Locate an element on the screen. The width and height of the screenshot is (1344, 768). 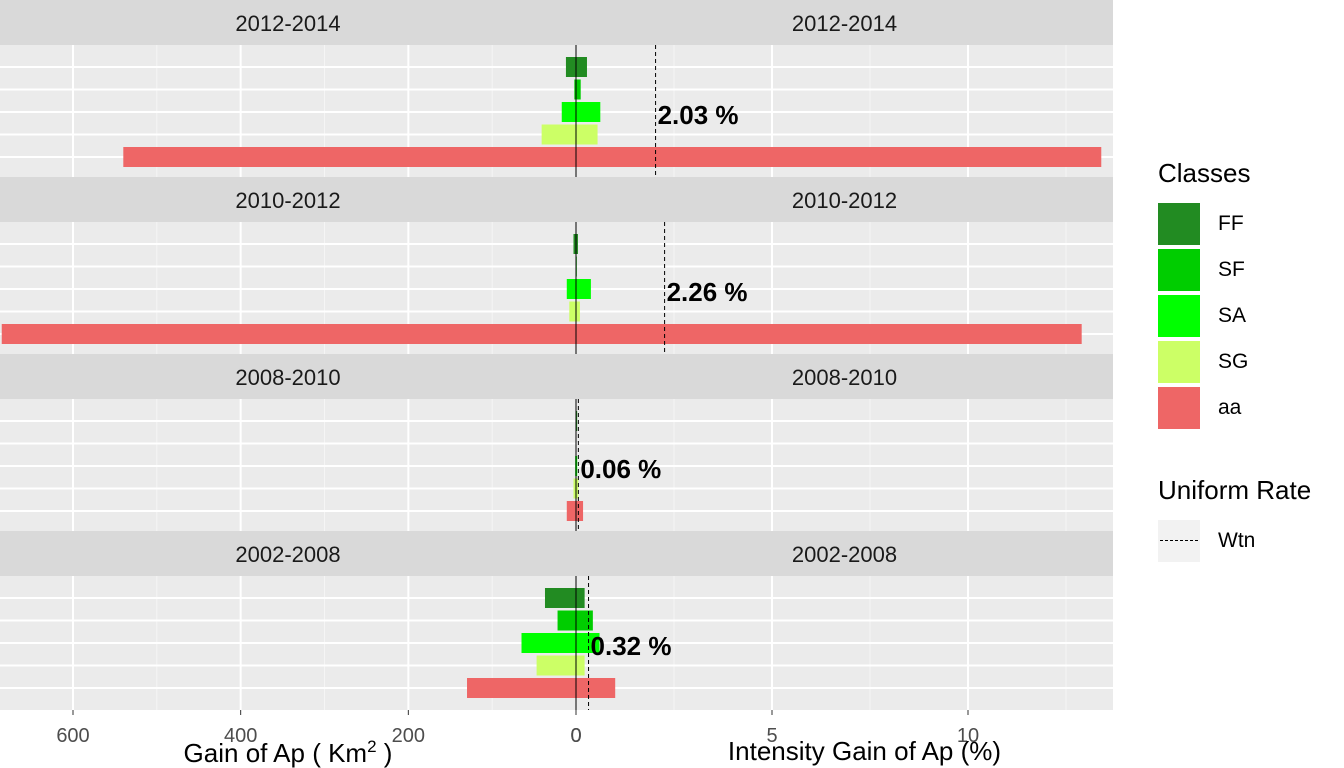
uniform-rate-legend: Uniform Rate Wtn is located at coordinates (1251, 519).